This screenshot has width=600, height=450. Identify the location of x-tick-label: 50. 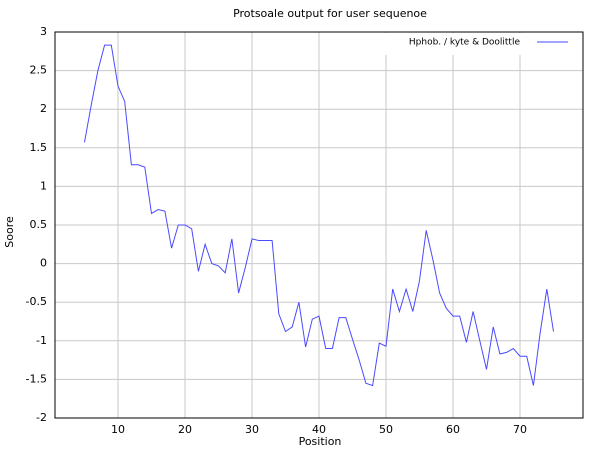
(386, 429).